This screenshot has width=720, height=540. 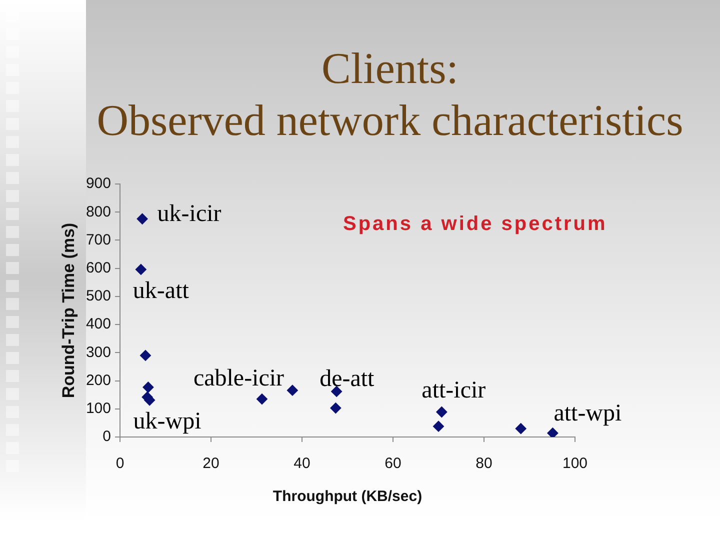 What do you see at coordinates (167, 421) in the screenshot?
I see `annotation: uk-wpi` at bounding box center [167, 421].